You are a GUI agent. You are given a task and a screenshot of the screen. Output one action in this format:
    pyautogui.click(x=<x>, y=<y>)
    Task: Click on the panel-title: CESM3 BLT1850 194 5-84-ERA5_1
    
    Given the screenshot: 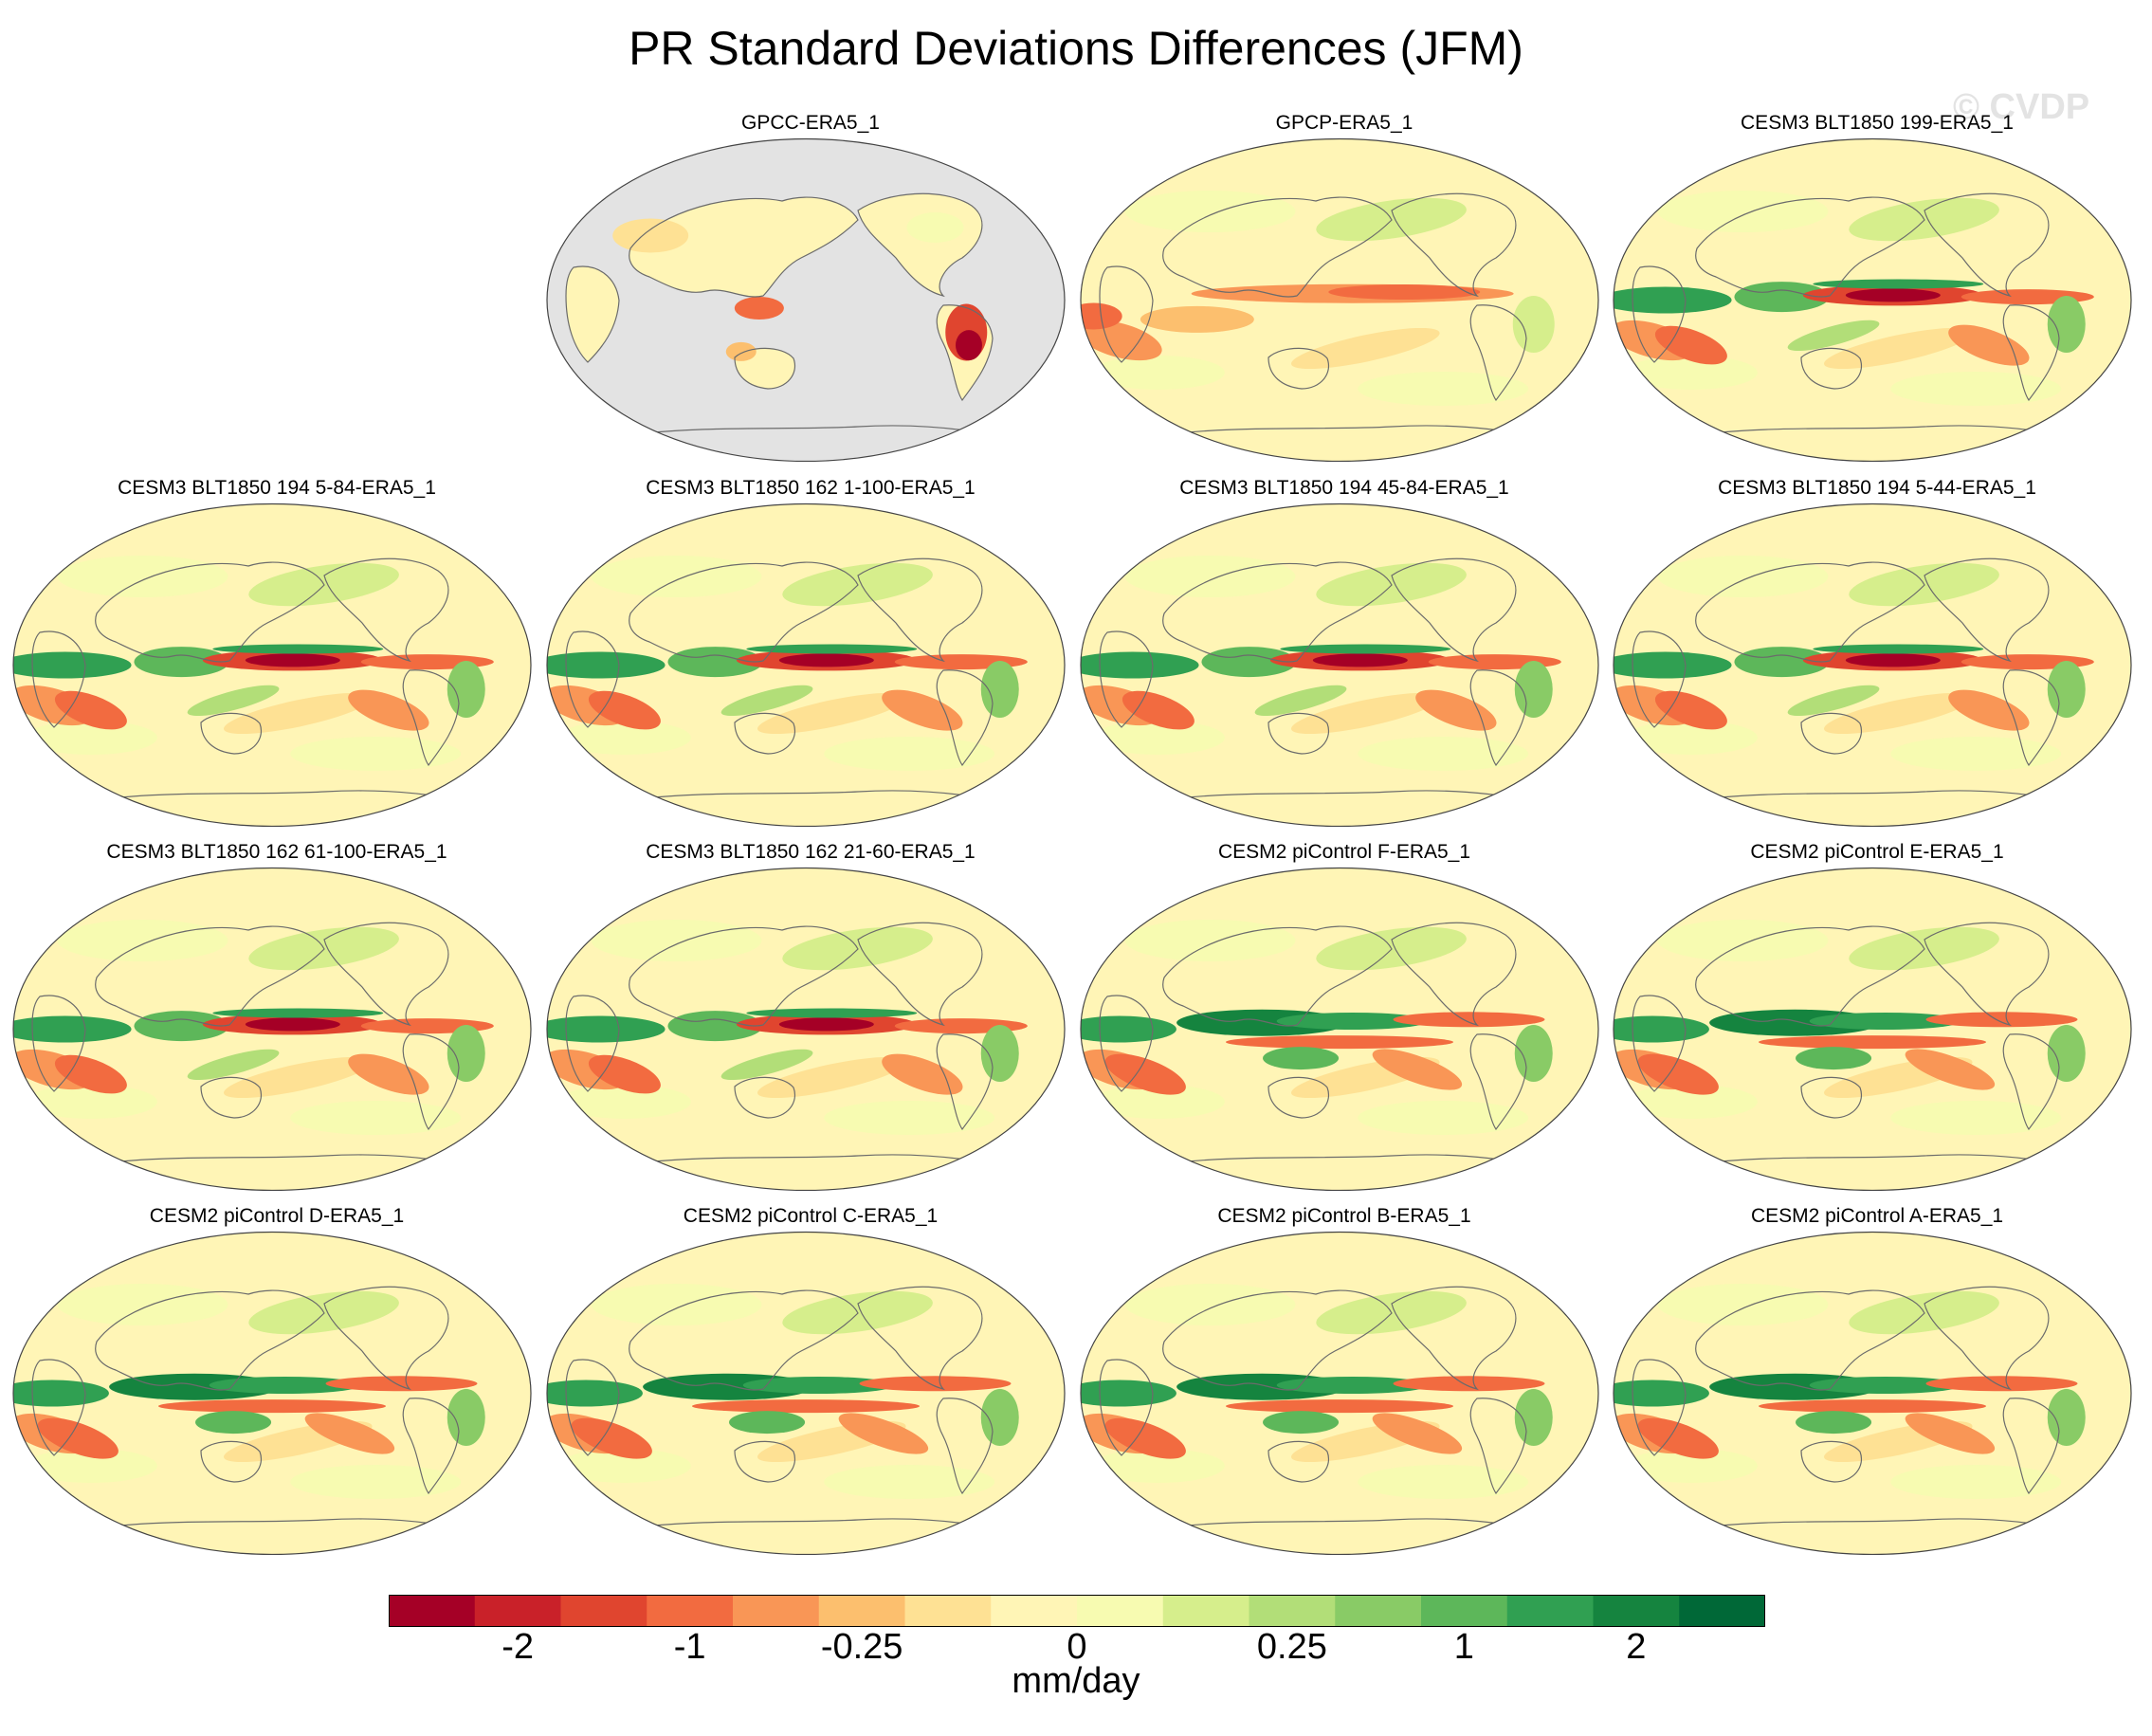 What is the action you would take?
    pyautogui.click(x=277, y=488)
    